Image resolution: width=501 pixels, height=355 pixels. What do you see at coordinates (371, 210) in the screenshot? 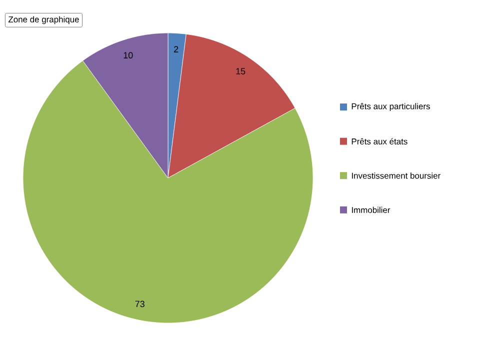
I see `legend-label: Immobilier` at bounding box center [371, 210].